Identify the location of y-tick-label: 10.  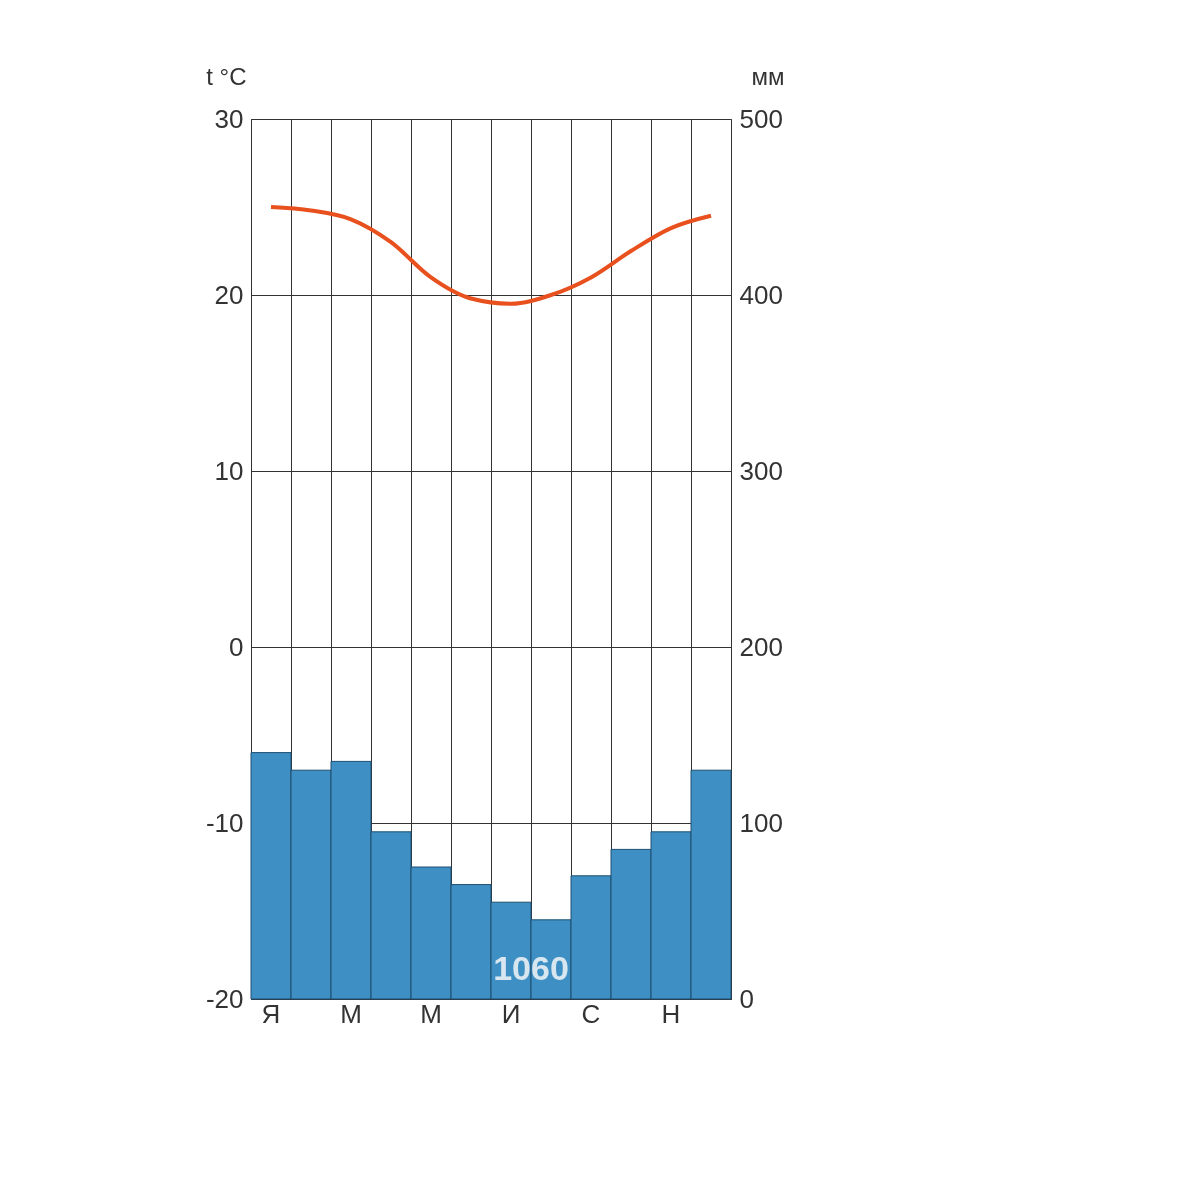
(229, 470).